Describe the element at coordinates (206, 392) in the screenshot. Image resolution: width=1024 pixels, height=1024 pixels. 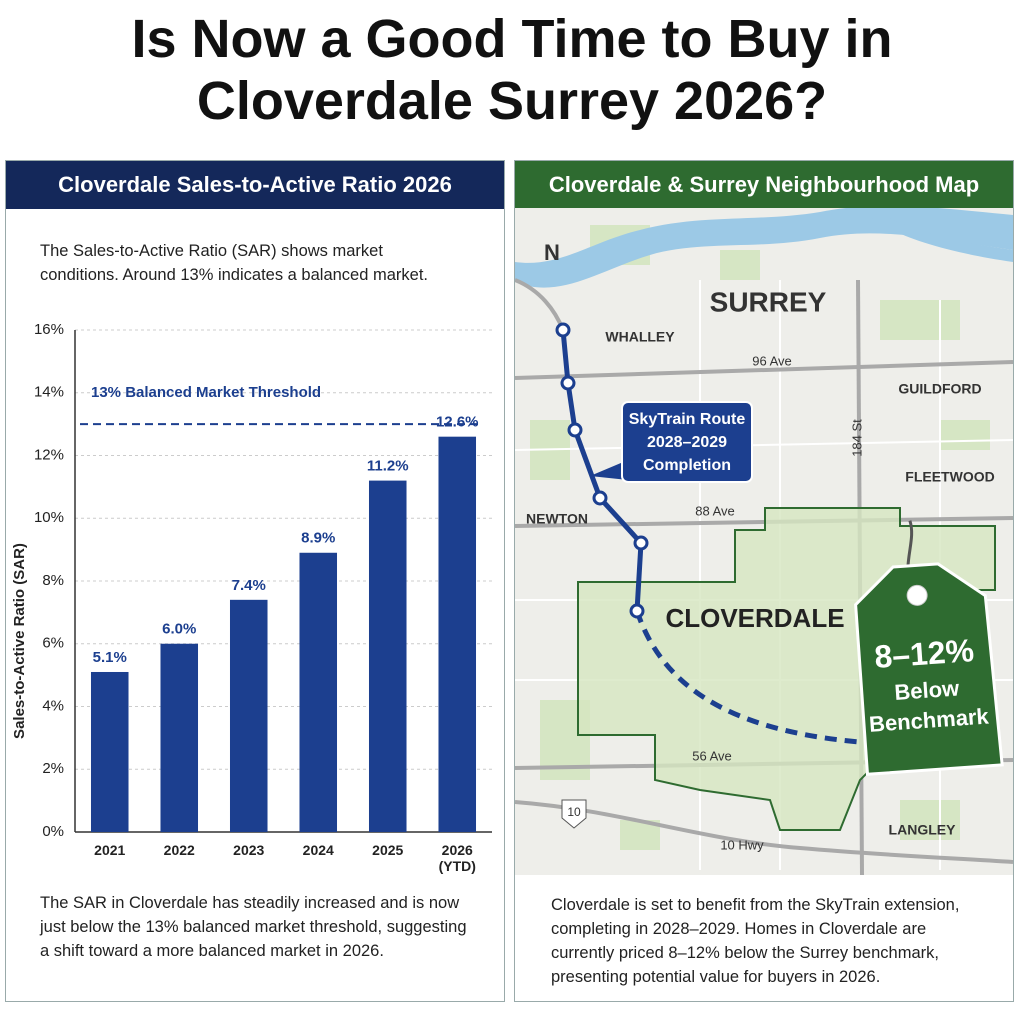
I see `threshold-label: 13% Balanced Market Threshold` at that location.